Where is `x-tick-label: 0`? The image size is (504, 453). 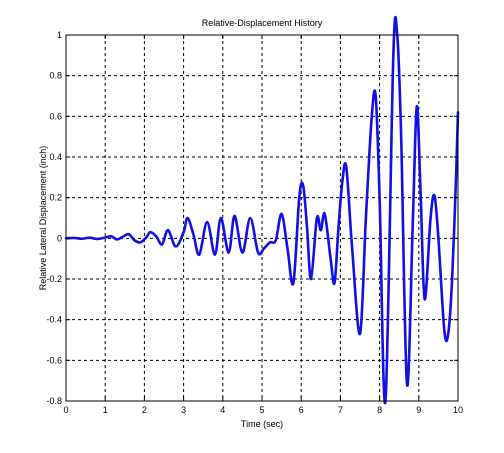 x-tick-label: 0 is located at coordinates (65, 410).